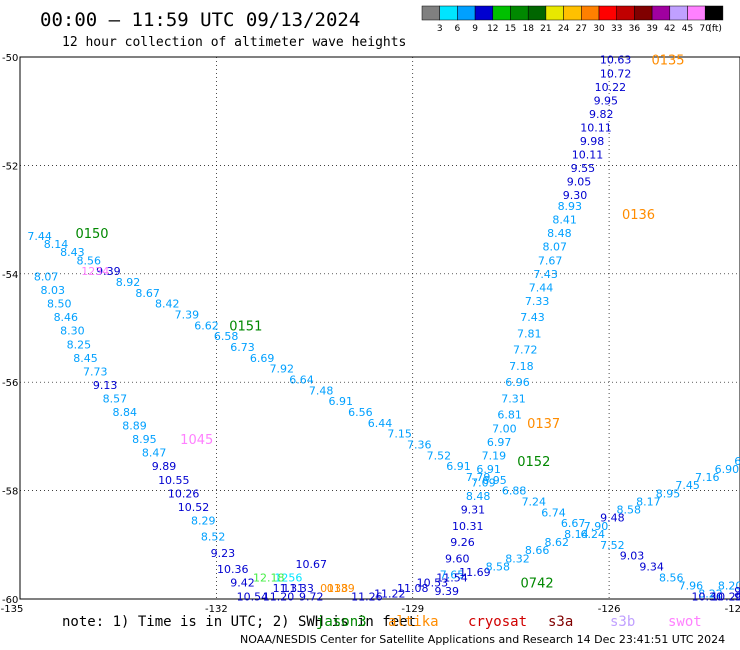 This screenshot has width=740, height=650. What do you see at coordinates (483, 482) in the screenshot?
I see `wave-height-value: 7.09` at bounding box center [483, 482].